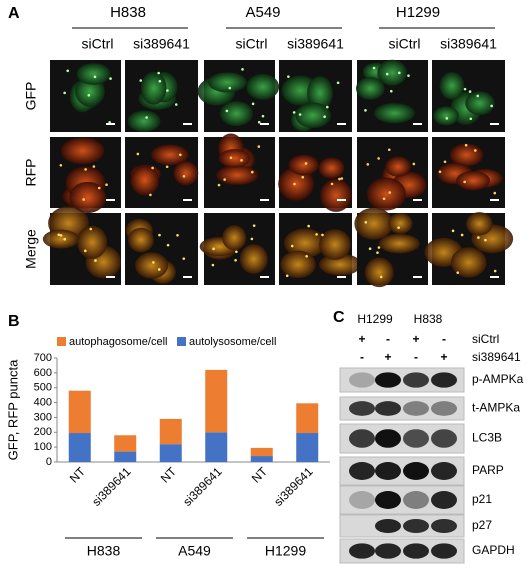 This screenshot has height=573, width=527. I want to click on protein-label: GAPDH, so click(493, 550).